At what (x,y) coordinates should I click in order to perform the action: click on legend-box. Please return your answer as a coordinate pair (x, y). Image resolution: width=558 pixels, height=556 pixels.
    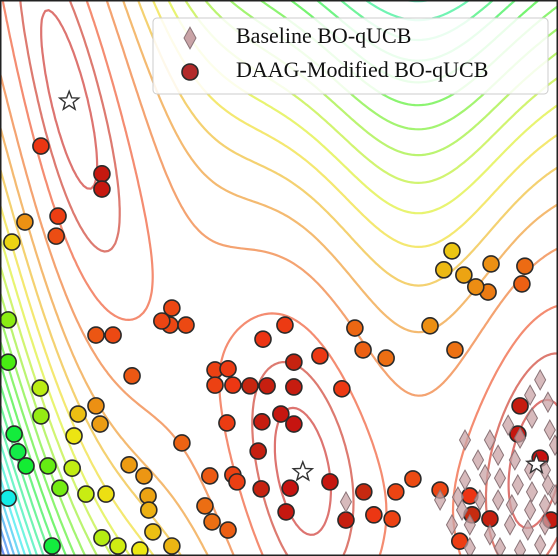
    Looking at the image, I should click on (350, 56).